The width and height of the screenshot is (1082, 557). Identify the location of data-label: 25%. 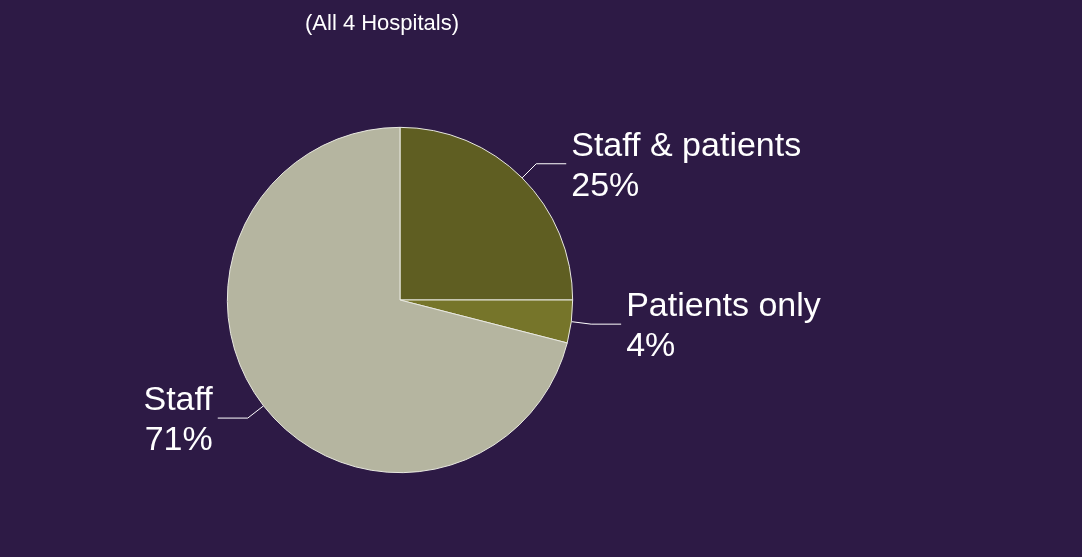
(605, 183).